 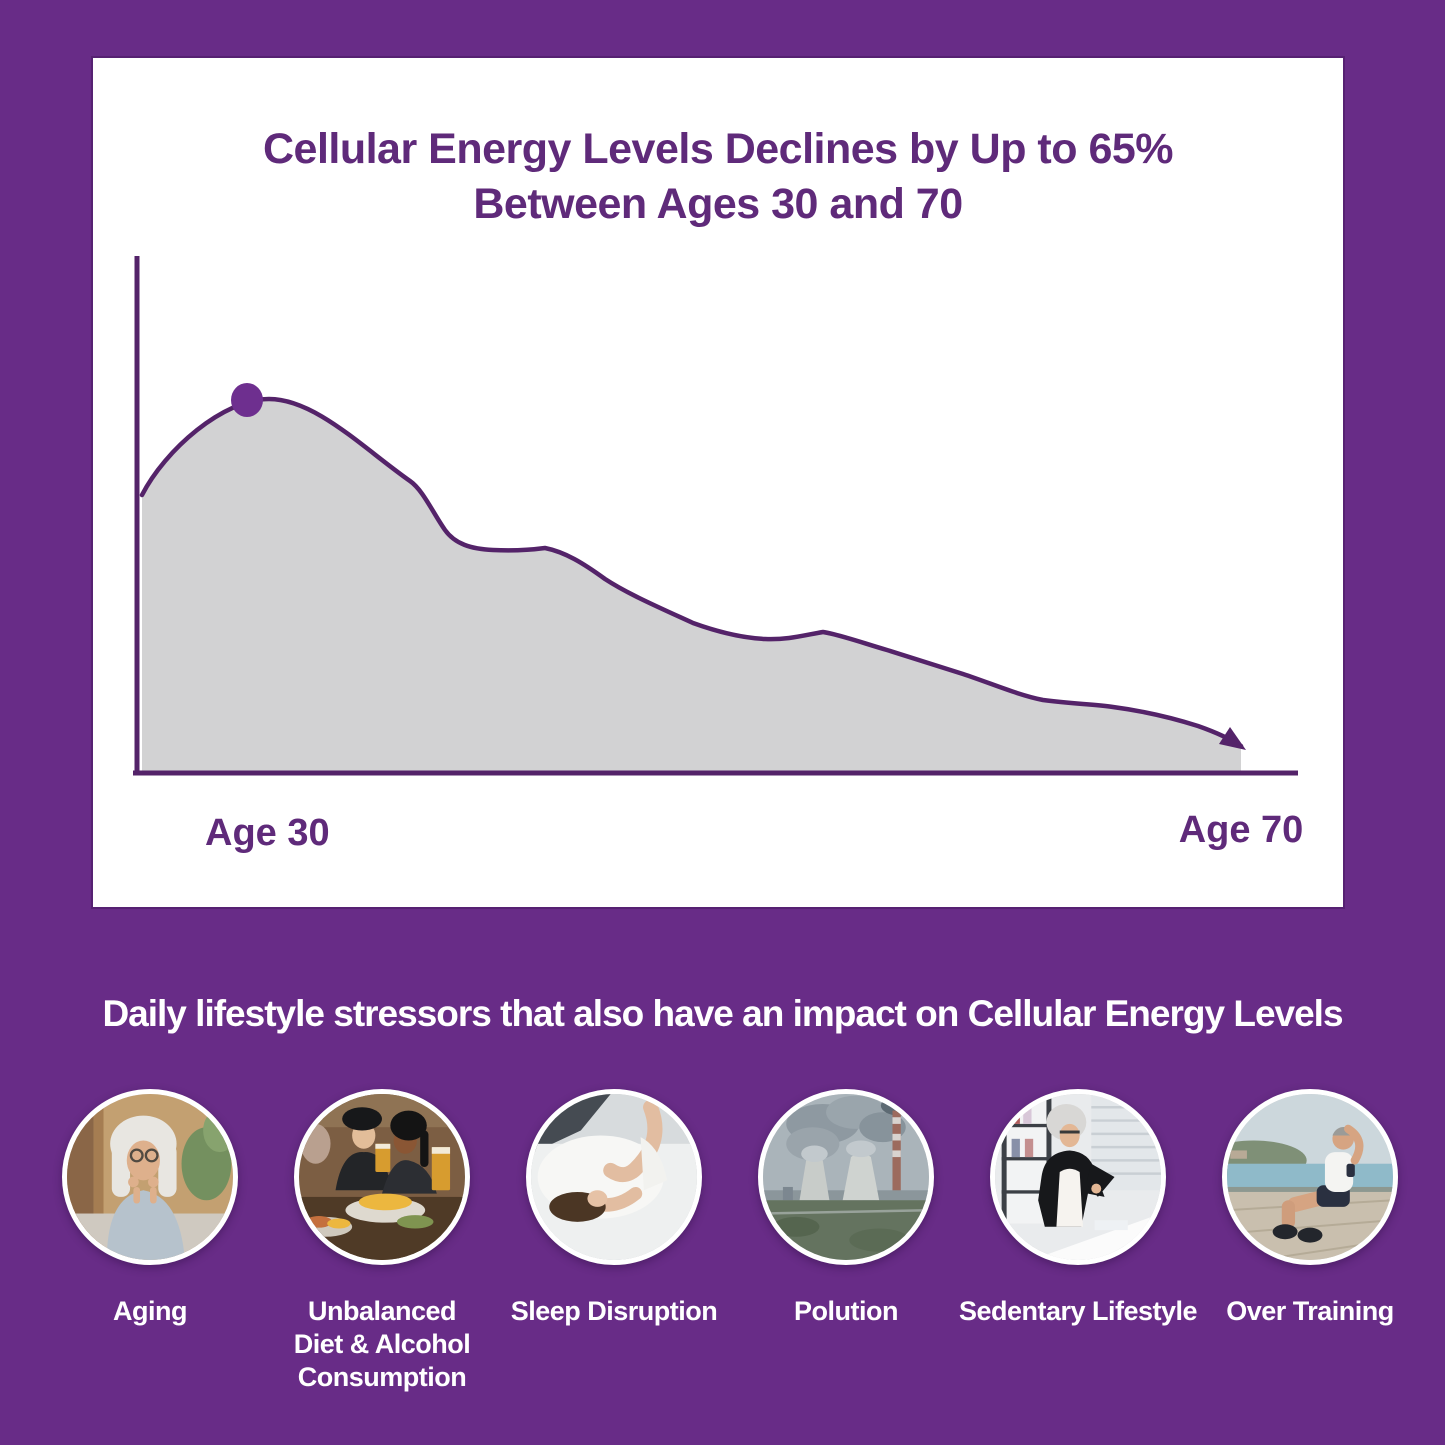 I want to click on x-axis-start-label: Age 30, so click(x=267, y=833).